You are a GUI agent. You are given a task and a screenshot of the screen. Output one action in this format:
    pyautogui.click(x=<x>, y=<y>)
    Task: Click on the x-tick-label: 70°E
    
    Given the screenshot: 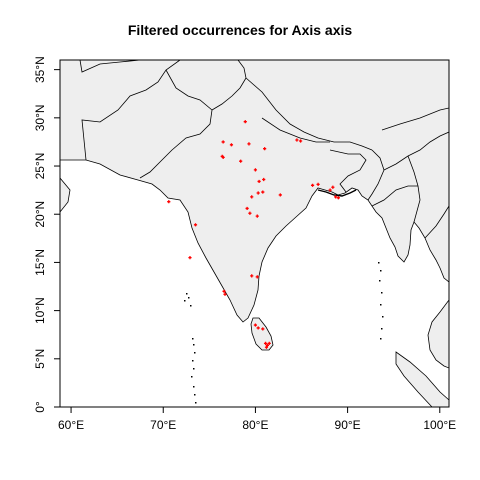 What is the action you would take?
    pyautogui.click(x=163, y=425)
    